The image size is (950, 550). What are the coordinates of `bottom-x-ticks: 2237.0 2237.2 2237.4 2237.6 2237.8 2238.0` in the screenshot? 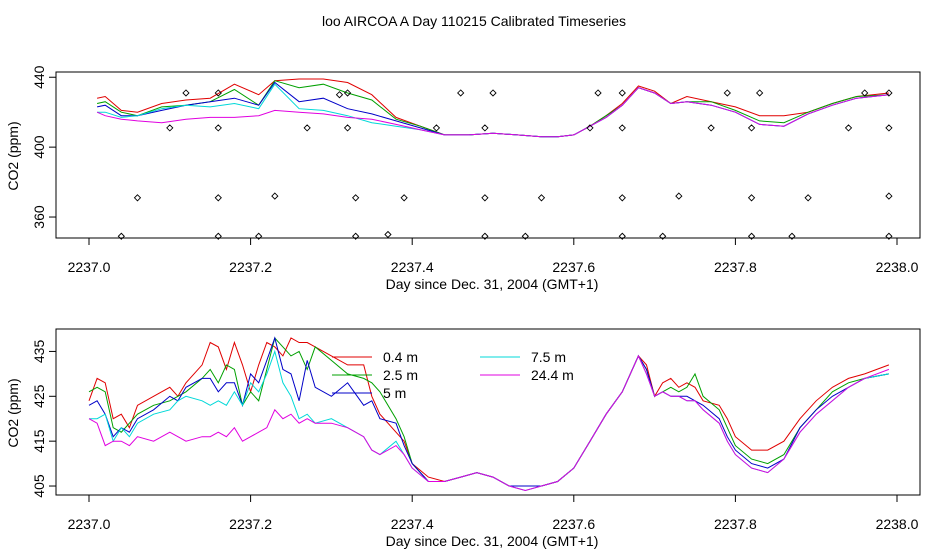 It's located at (493, 513).